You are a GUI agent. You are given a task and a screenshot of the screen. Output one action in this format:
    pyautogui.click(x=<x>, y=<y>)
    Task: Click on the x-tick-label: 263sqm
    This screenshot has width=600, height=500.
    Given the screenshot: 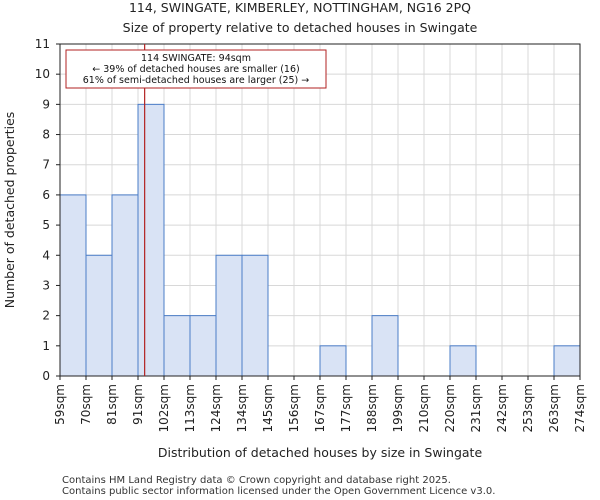 What is the action you would take?
    pyautogui.click(x=554, y=408)
    